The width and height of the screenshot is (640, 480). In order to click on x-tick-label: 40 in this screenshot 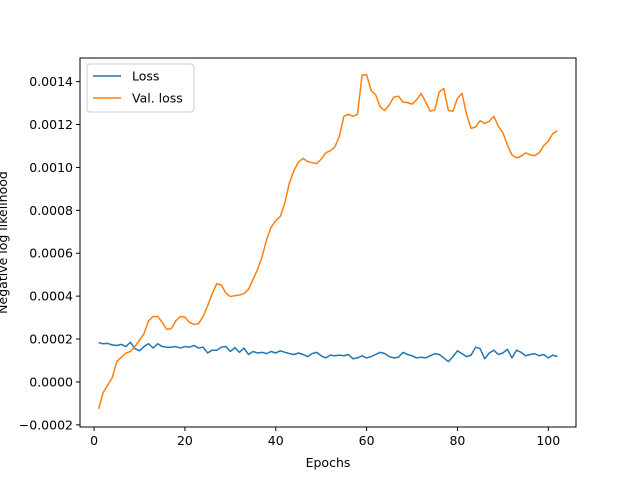, I will do `click(276, 440)`.